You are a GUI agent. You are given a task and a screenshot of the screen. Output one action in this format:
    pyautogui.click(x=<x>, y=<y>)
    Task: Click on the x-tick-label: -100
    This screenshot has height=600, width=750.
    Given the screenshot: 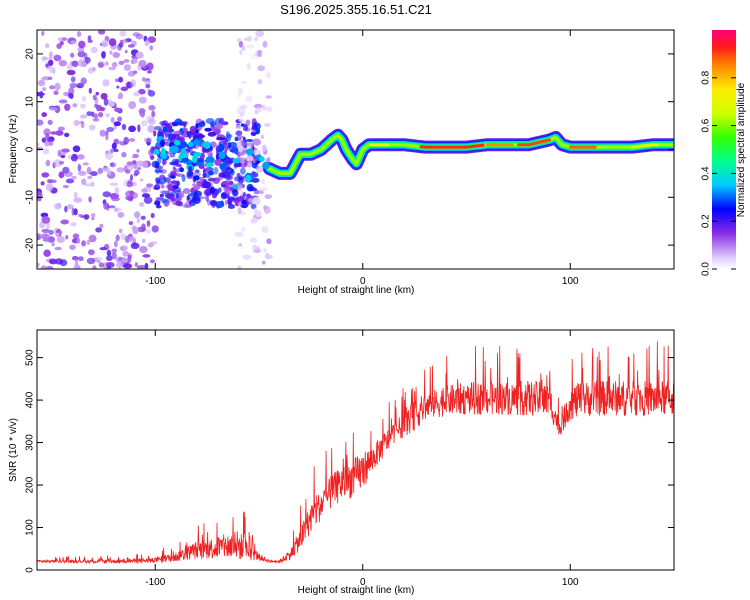 What is the action you would take?
    pyautogui.click(x=155, y=582)
    